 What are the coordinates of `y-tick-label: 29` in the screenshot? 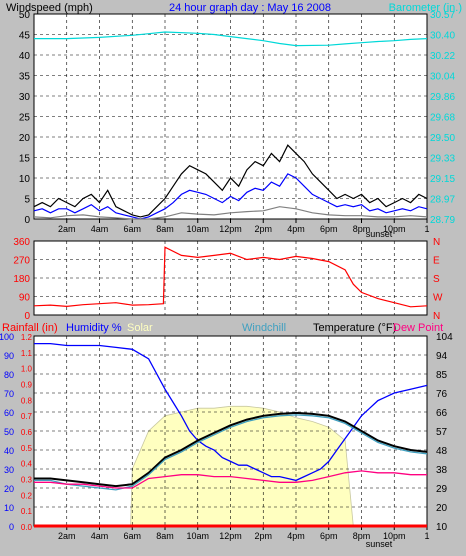 It's located at (442, 489).